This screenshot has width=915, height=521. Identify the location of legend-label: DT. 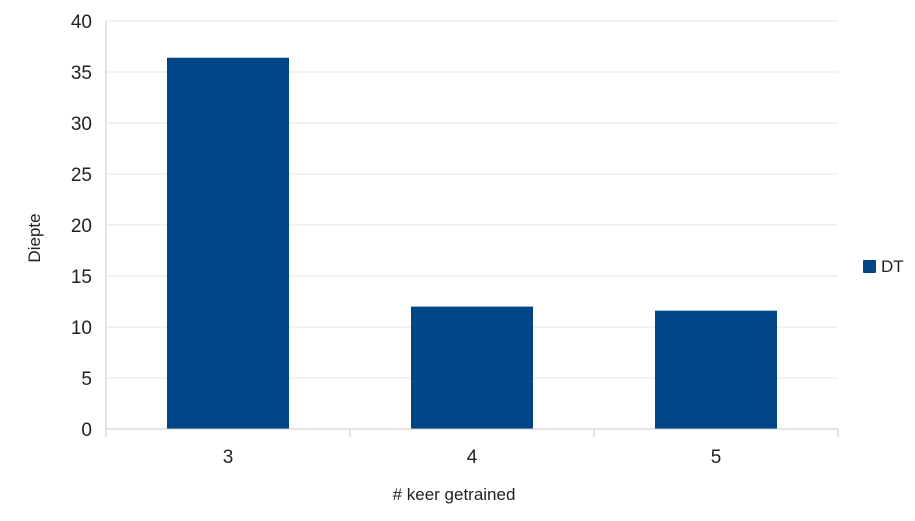
(892, 266).